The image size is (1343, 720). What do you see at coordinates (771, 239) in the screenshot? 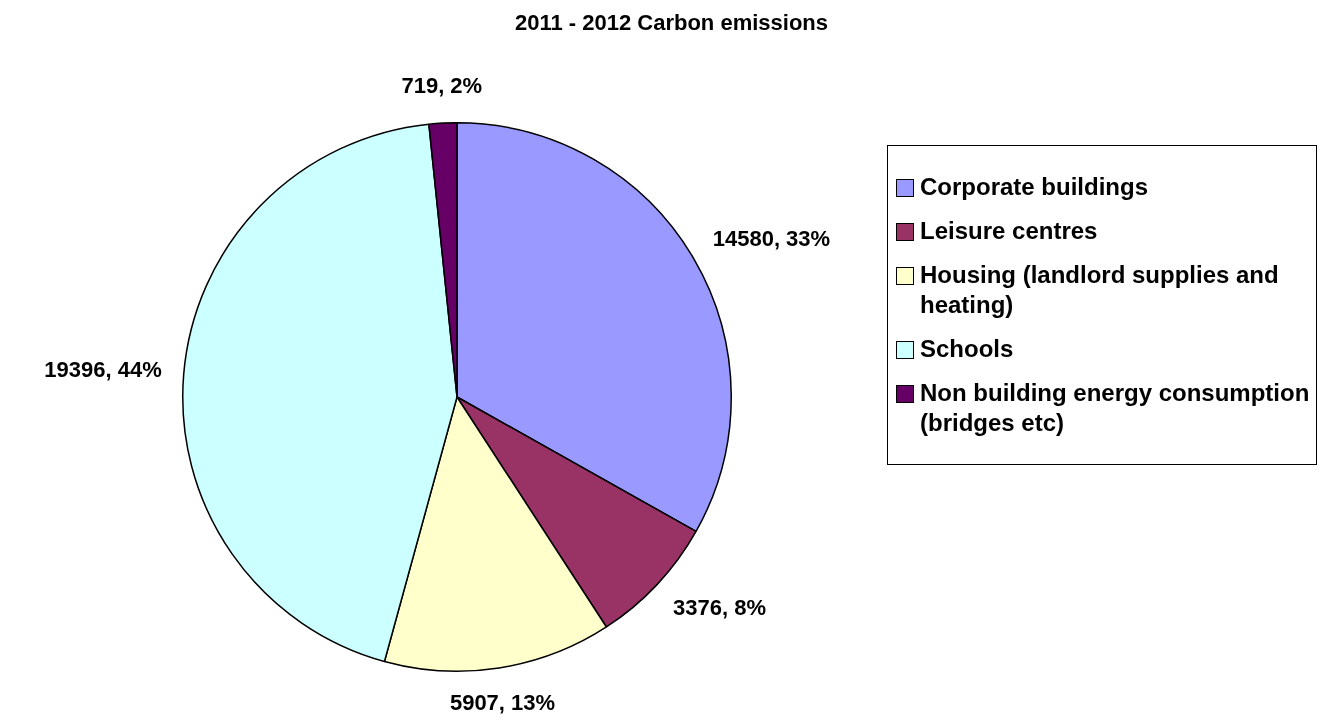
I see `data-label: 14580, 33%` at bounding box center [771, 239].